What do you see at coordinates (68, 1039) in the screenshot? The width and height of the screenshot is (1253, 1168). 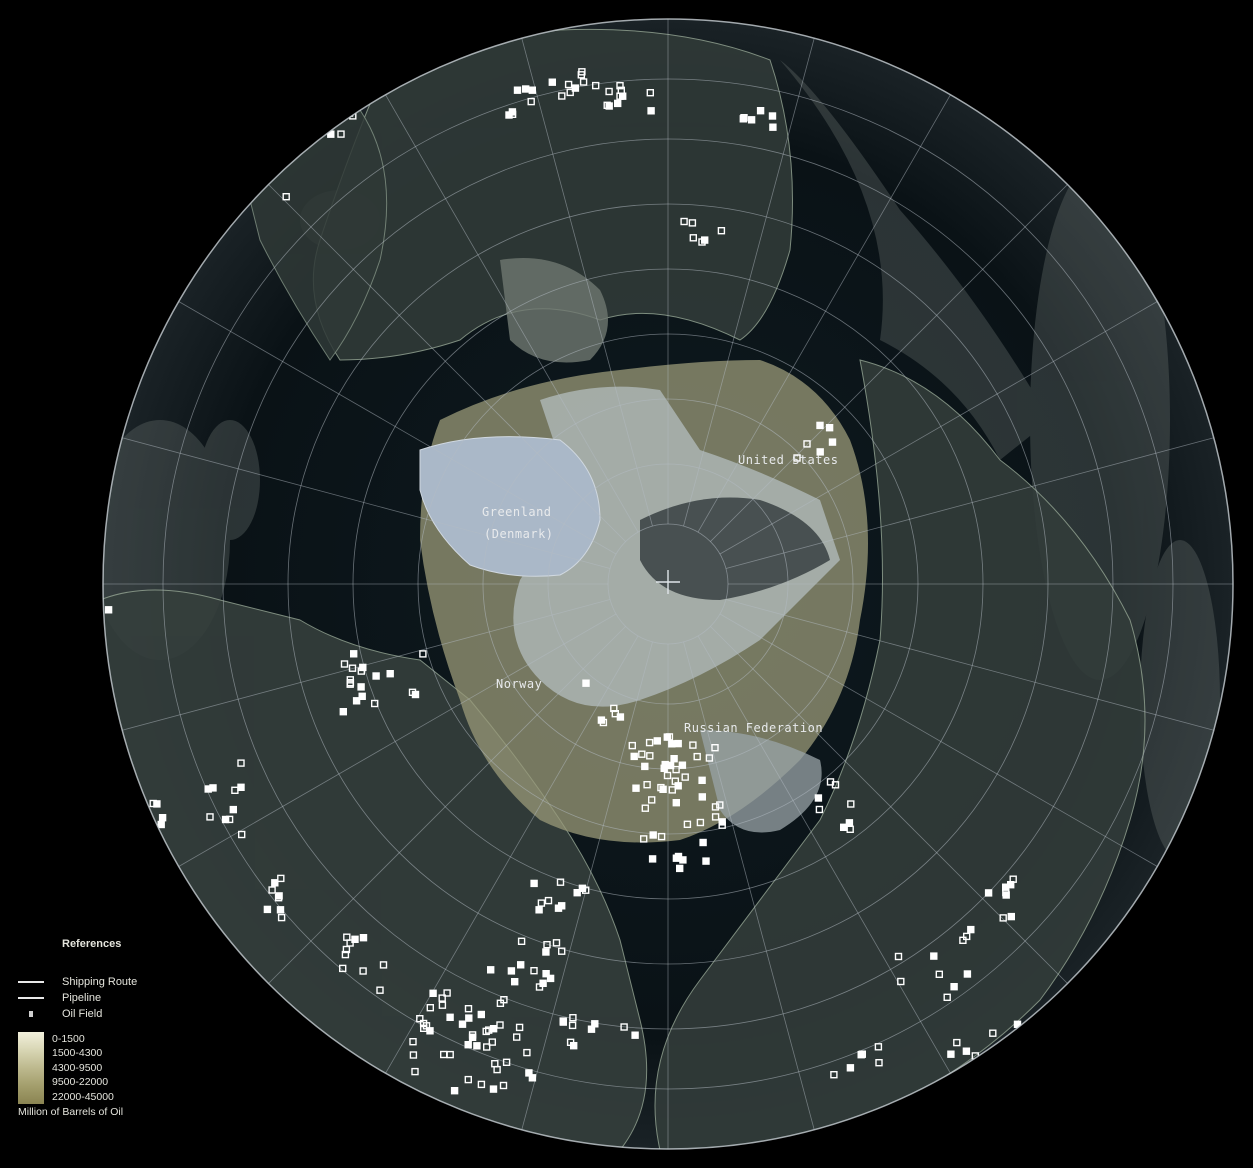 I see `legend-class: 0-1500` at bounding box center [68, 1039].